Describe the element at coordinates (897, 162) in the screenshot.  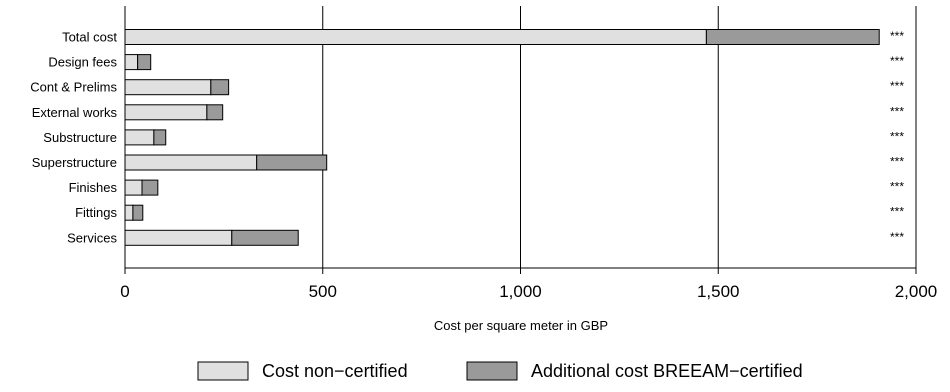
I see `significance-label-5: ***` at that location.